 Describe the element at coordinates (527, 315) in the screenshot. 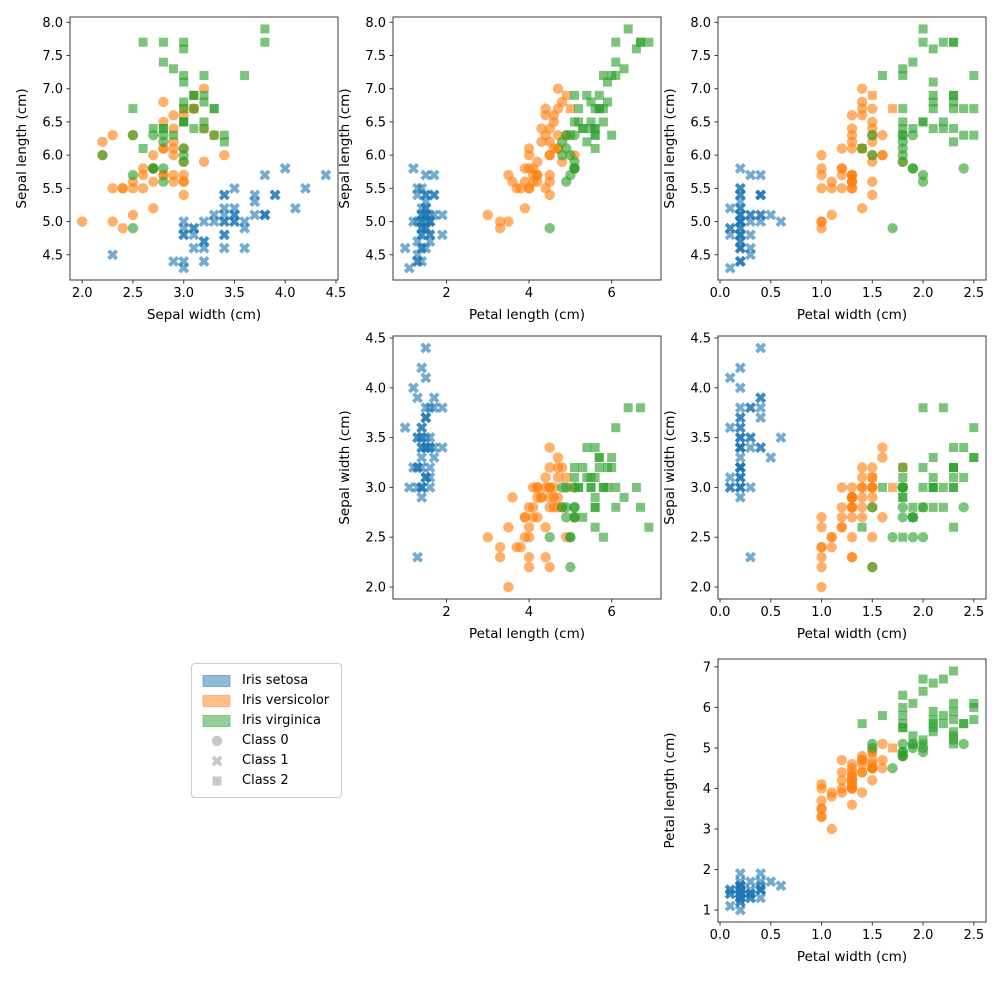

I see `x-axis-label: Petal length (cm)` at that location.